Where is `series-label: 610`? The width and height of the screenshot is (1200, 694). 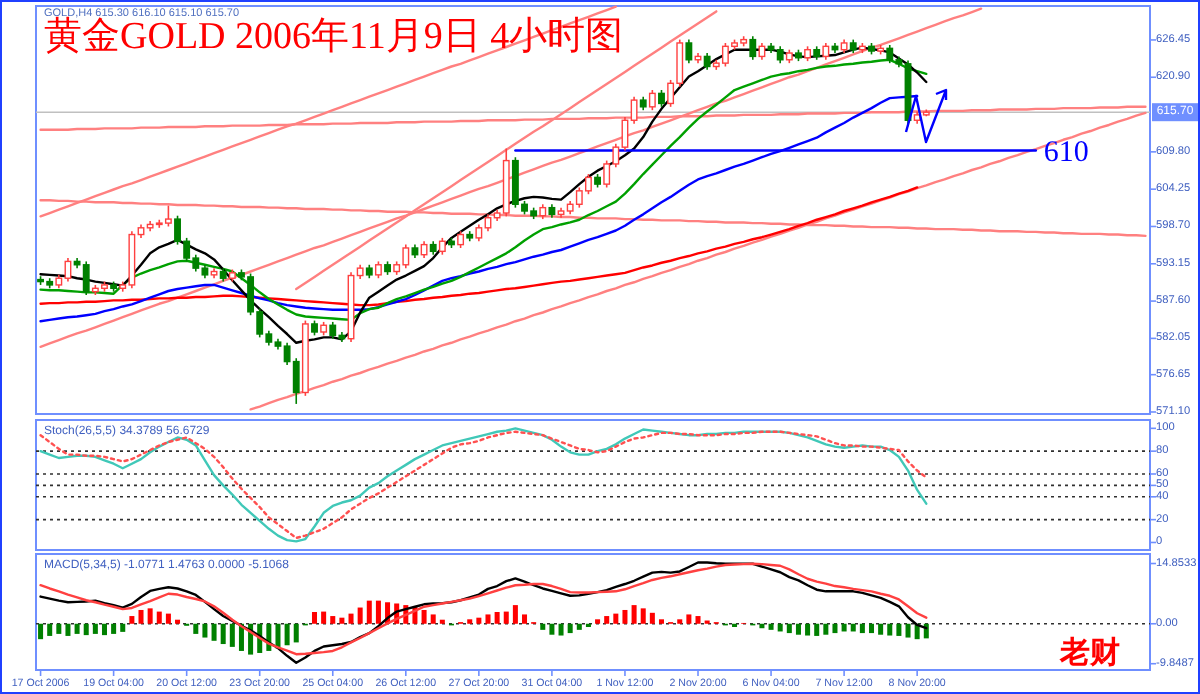 series-label: 610 is located at coordinates (1066, 152).